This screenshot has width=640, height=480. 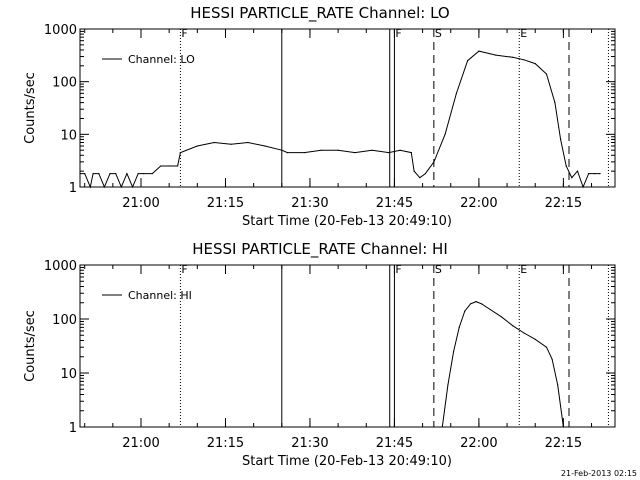 What do you see at coordinates (394, 443) in the screenshot?
I see `x-tick-label: 21:45` at bounding box center [394, 443].